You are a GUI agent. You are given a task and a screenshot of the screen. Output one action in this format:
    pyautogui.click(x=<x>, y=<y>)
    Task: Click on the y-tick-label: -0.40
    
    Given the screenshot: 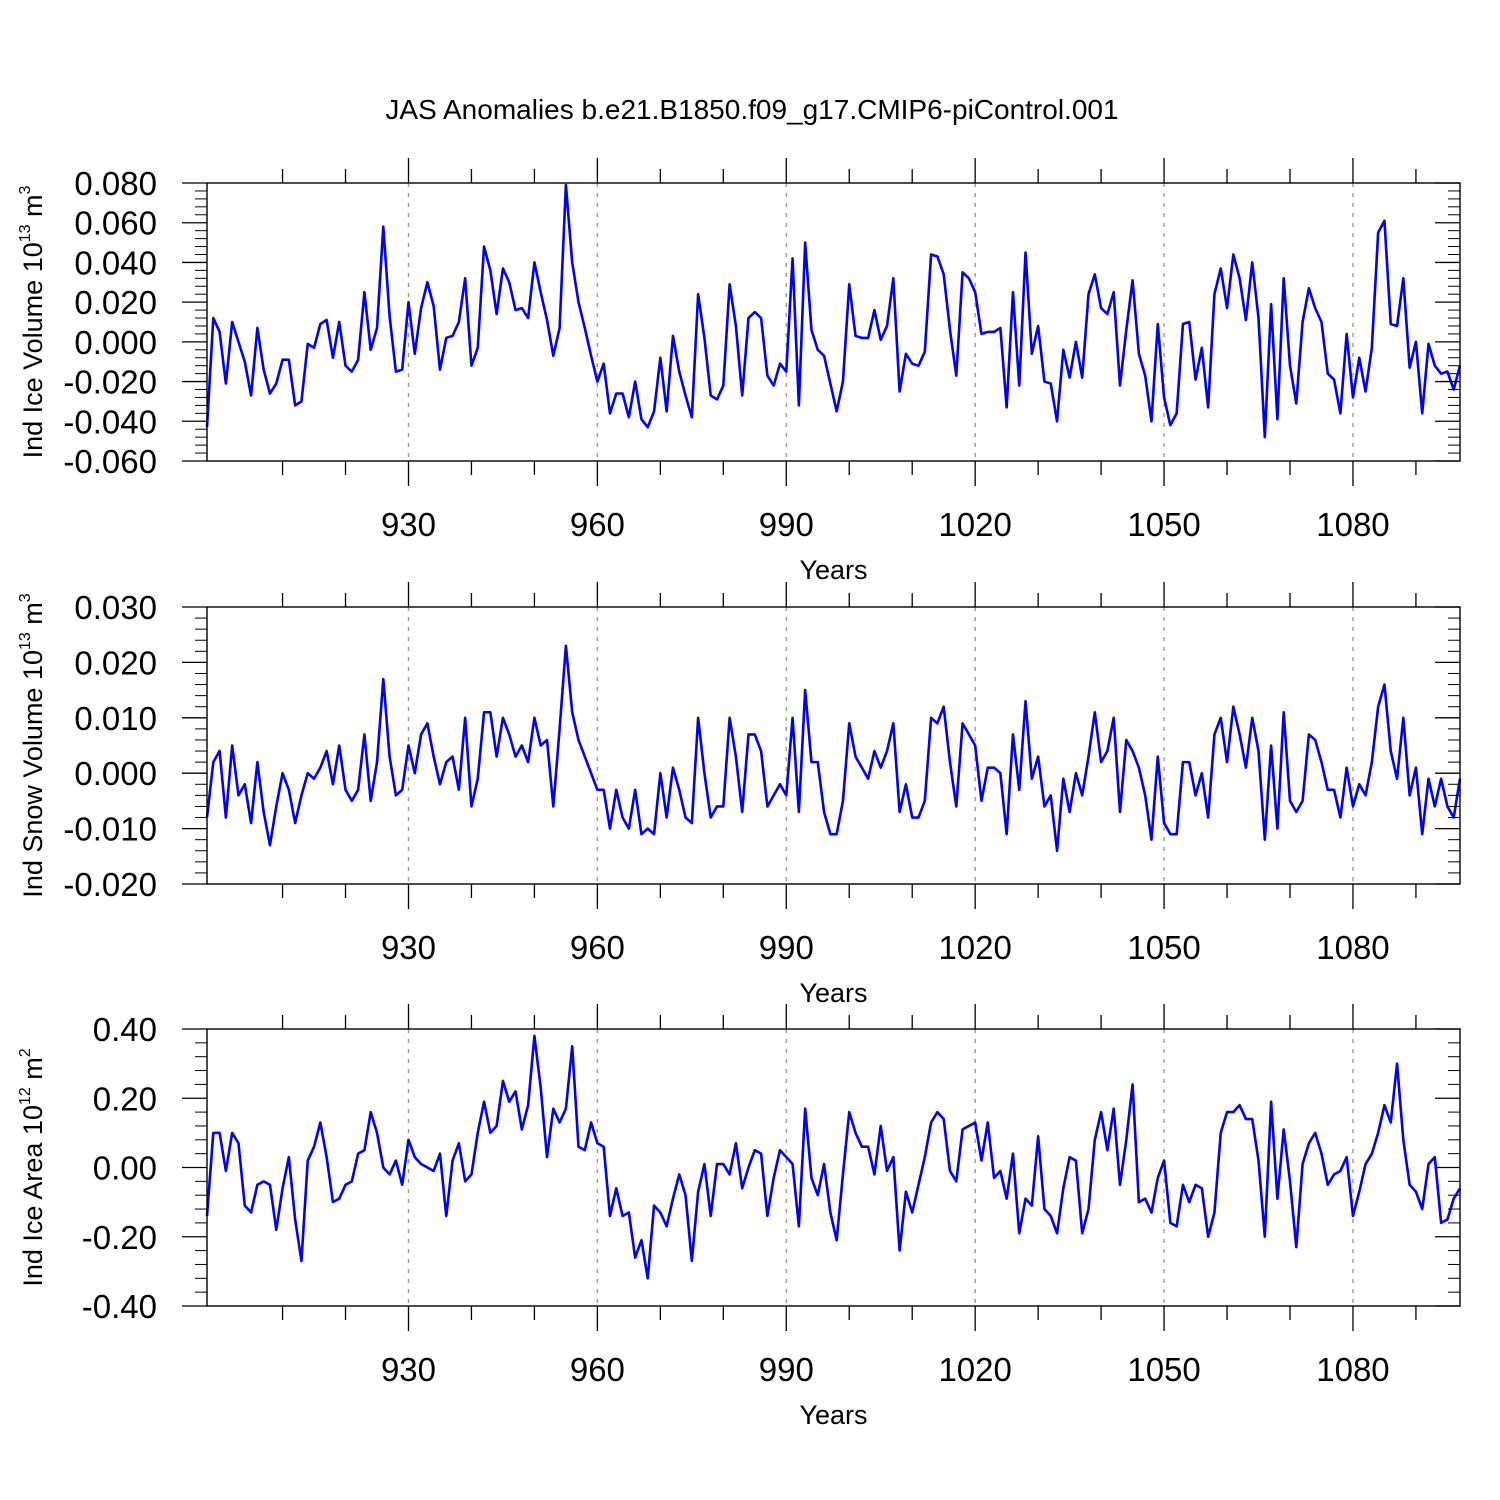 What is the action you would take?
    pyautogui.click(x=119, y=1306)
    